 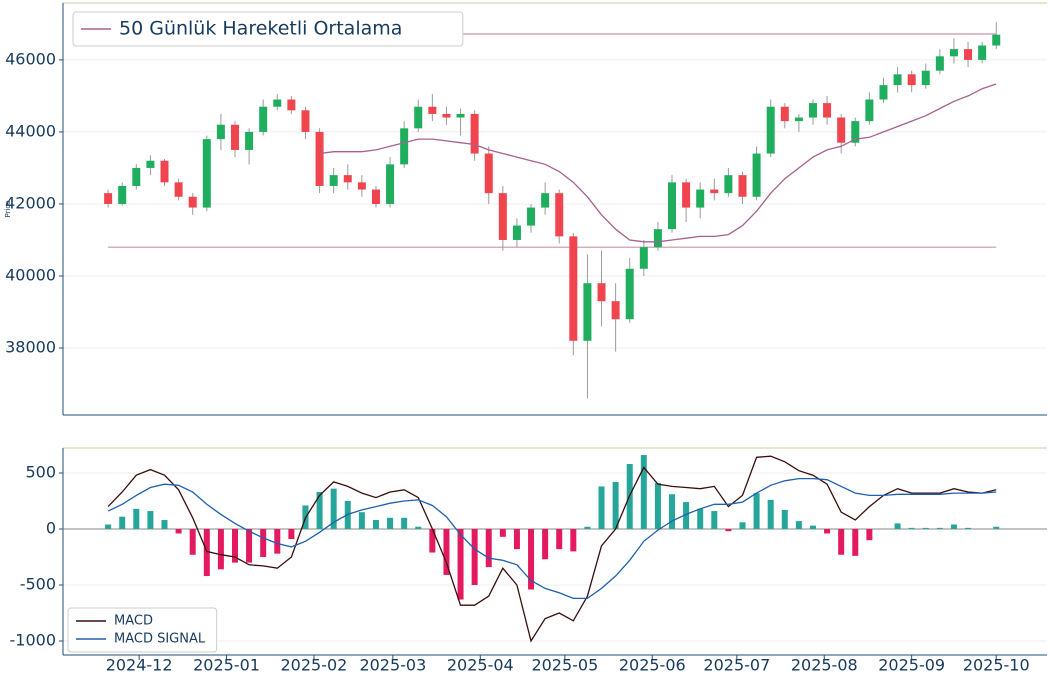 I want to click on x-tick-label: 2025-03, so click(x=392, y=665).